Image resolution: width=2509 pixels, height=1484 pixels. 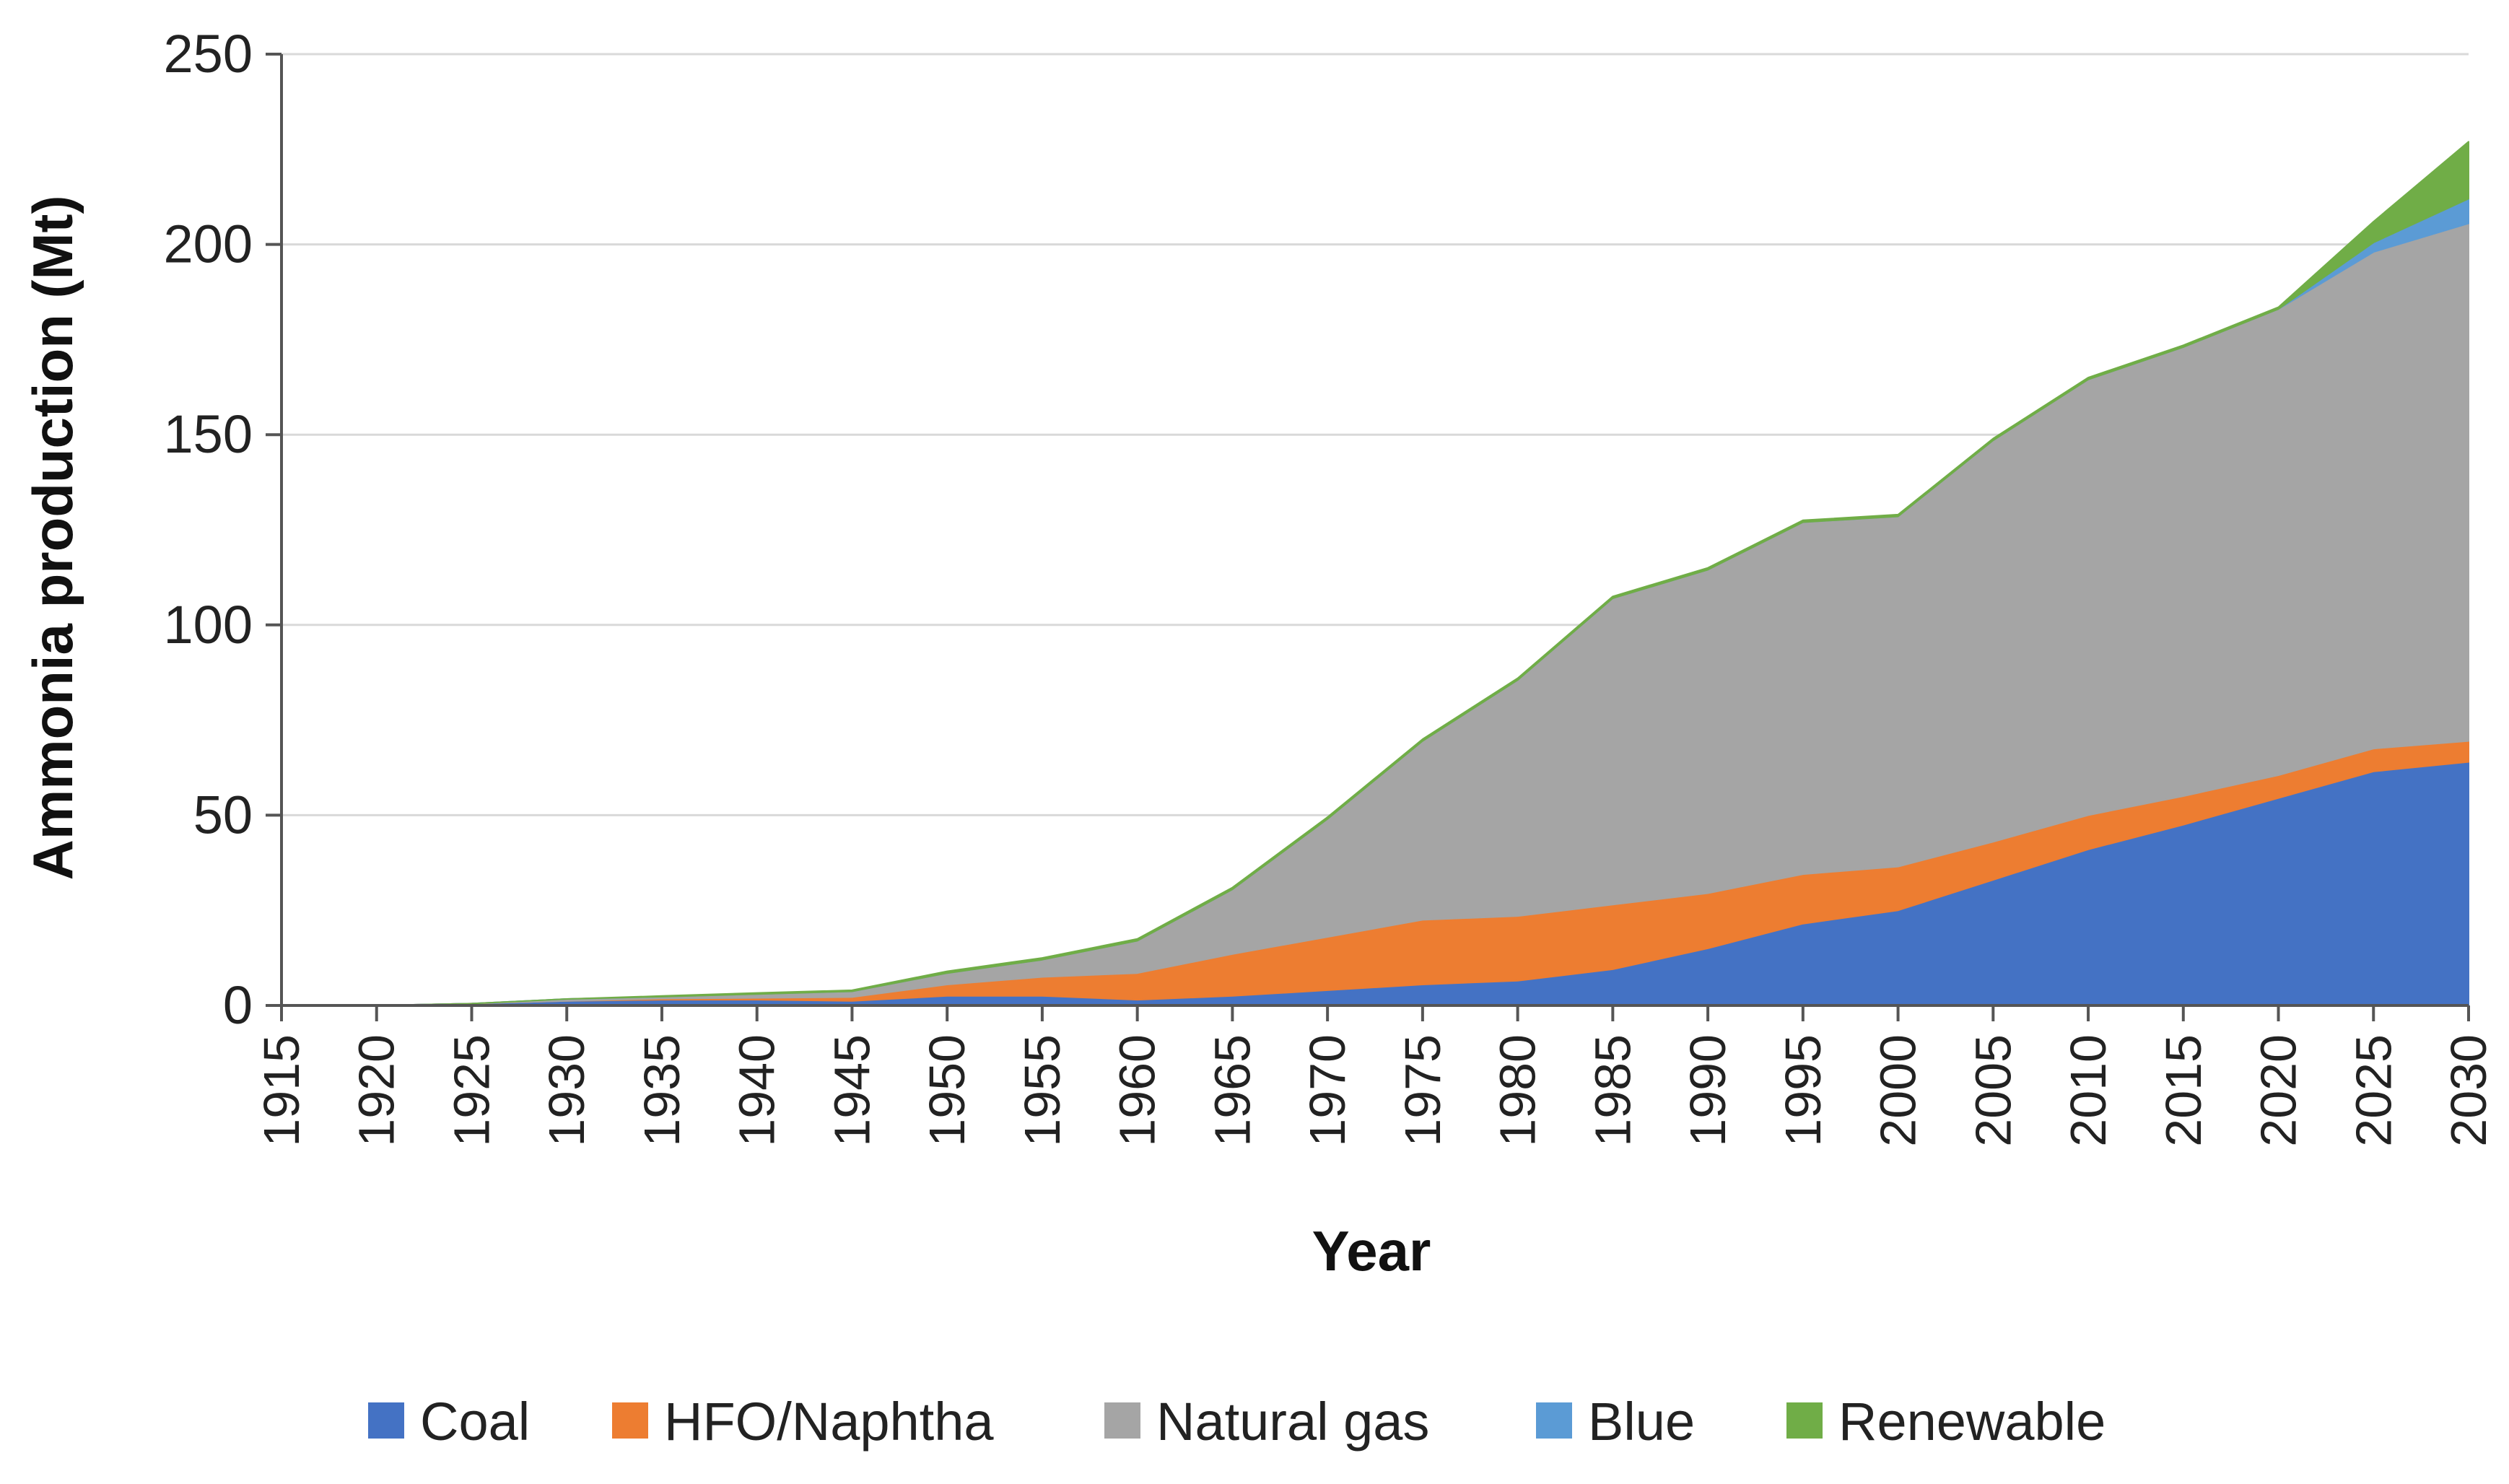 What do you see at coordinates (630, 1420) in the screenshot?
I see `legend-swatch-hfo-naphtha` at bounding box center [630, 1420].